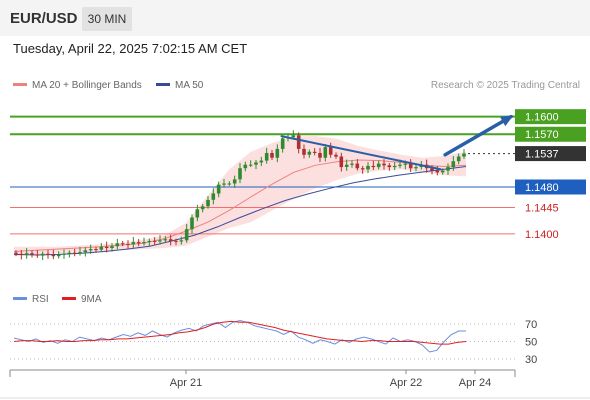 This screenshot has width=590, height=400. I want to click on legend-ma50: MA 50, so click(179, 85).